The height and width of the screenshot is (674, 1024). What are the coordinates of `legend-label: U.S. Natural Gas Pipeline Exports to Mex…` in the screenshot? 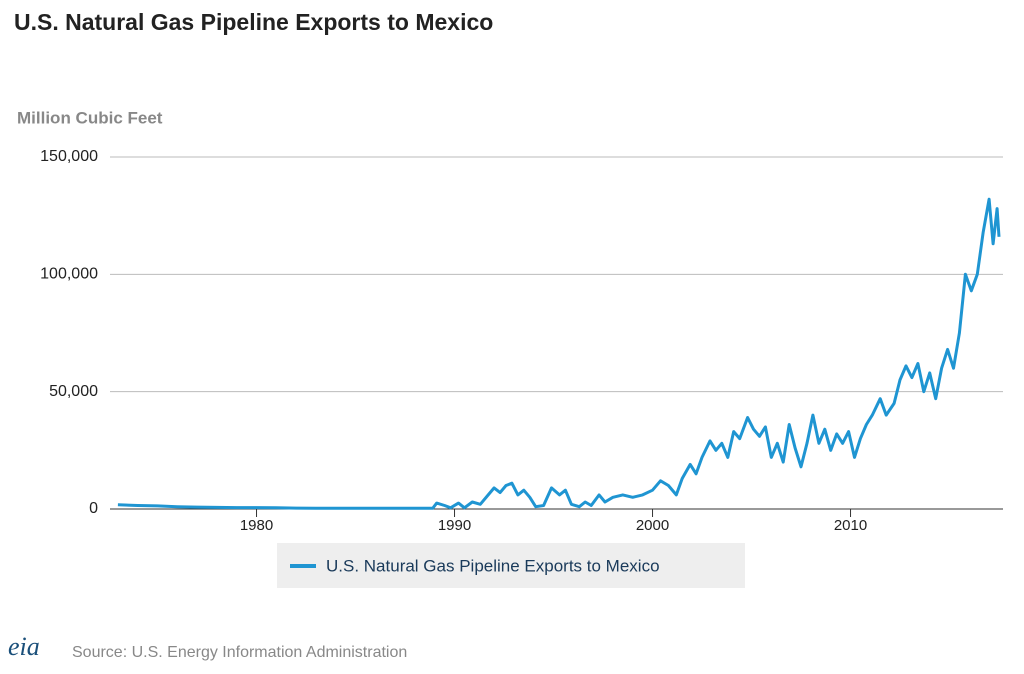 It's located at (493, 565).